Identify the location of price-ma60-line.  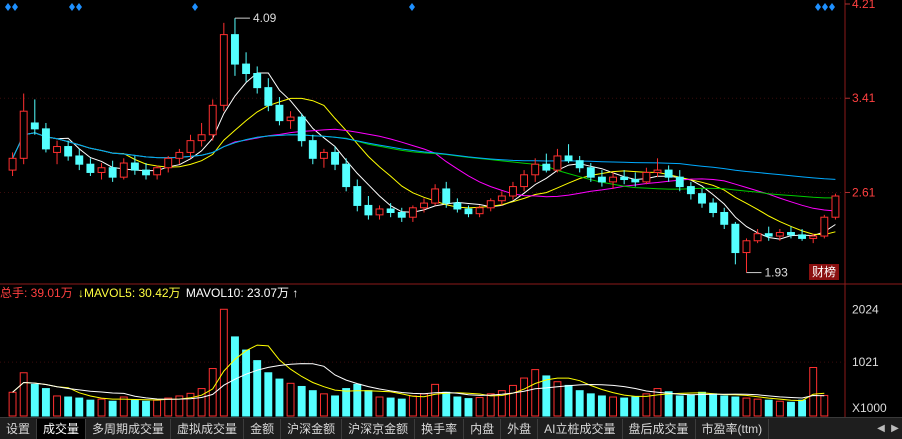
(424, 156).